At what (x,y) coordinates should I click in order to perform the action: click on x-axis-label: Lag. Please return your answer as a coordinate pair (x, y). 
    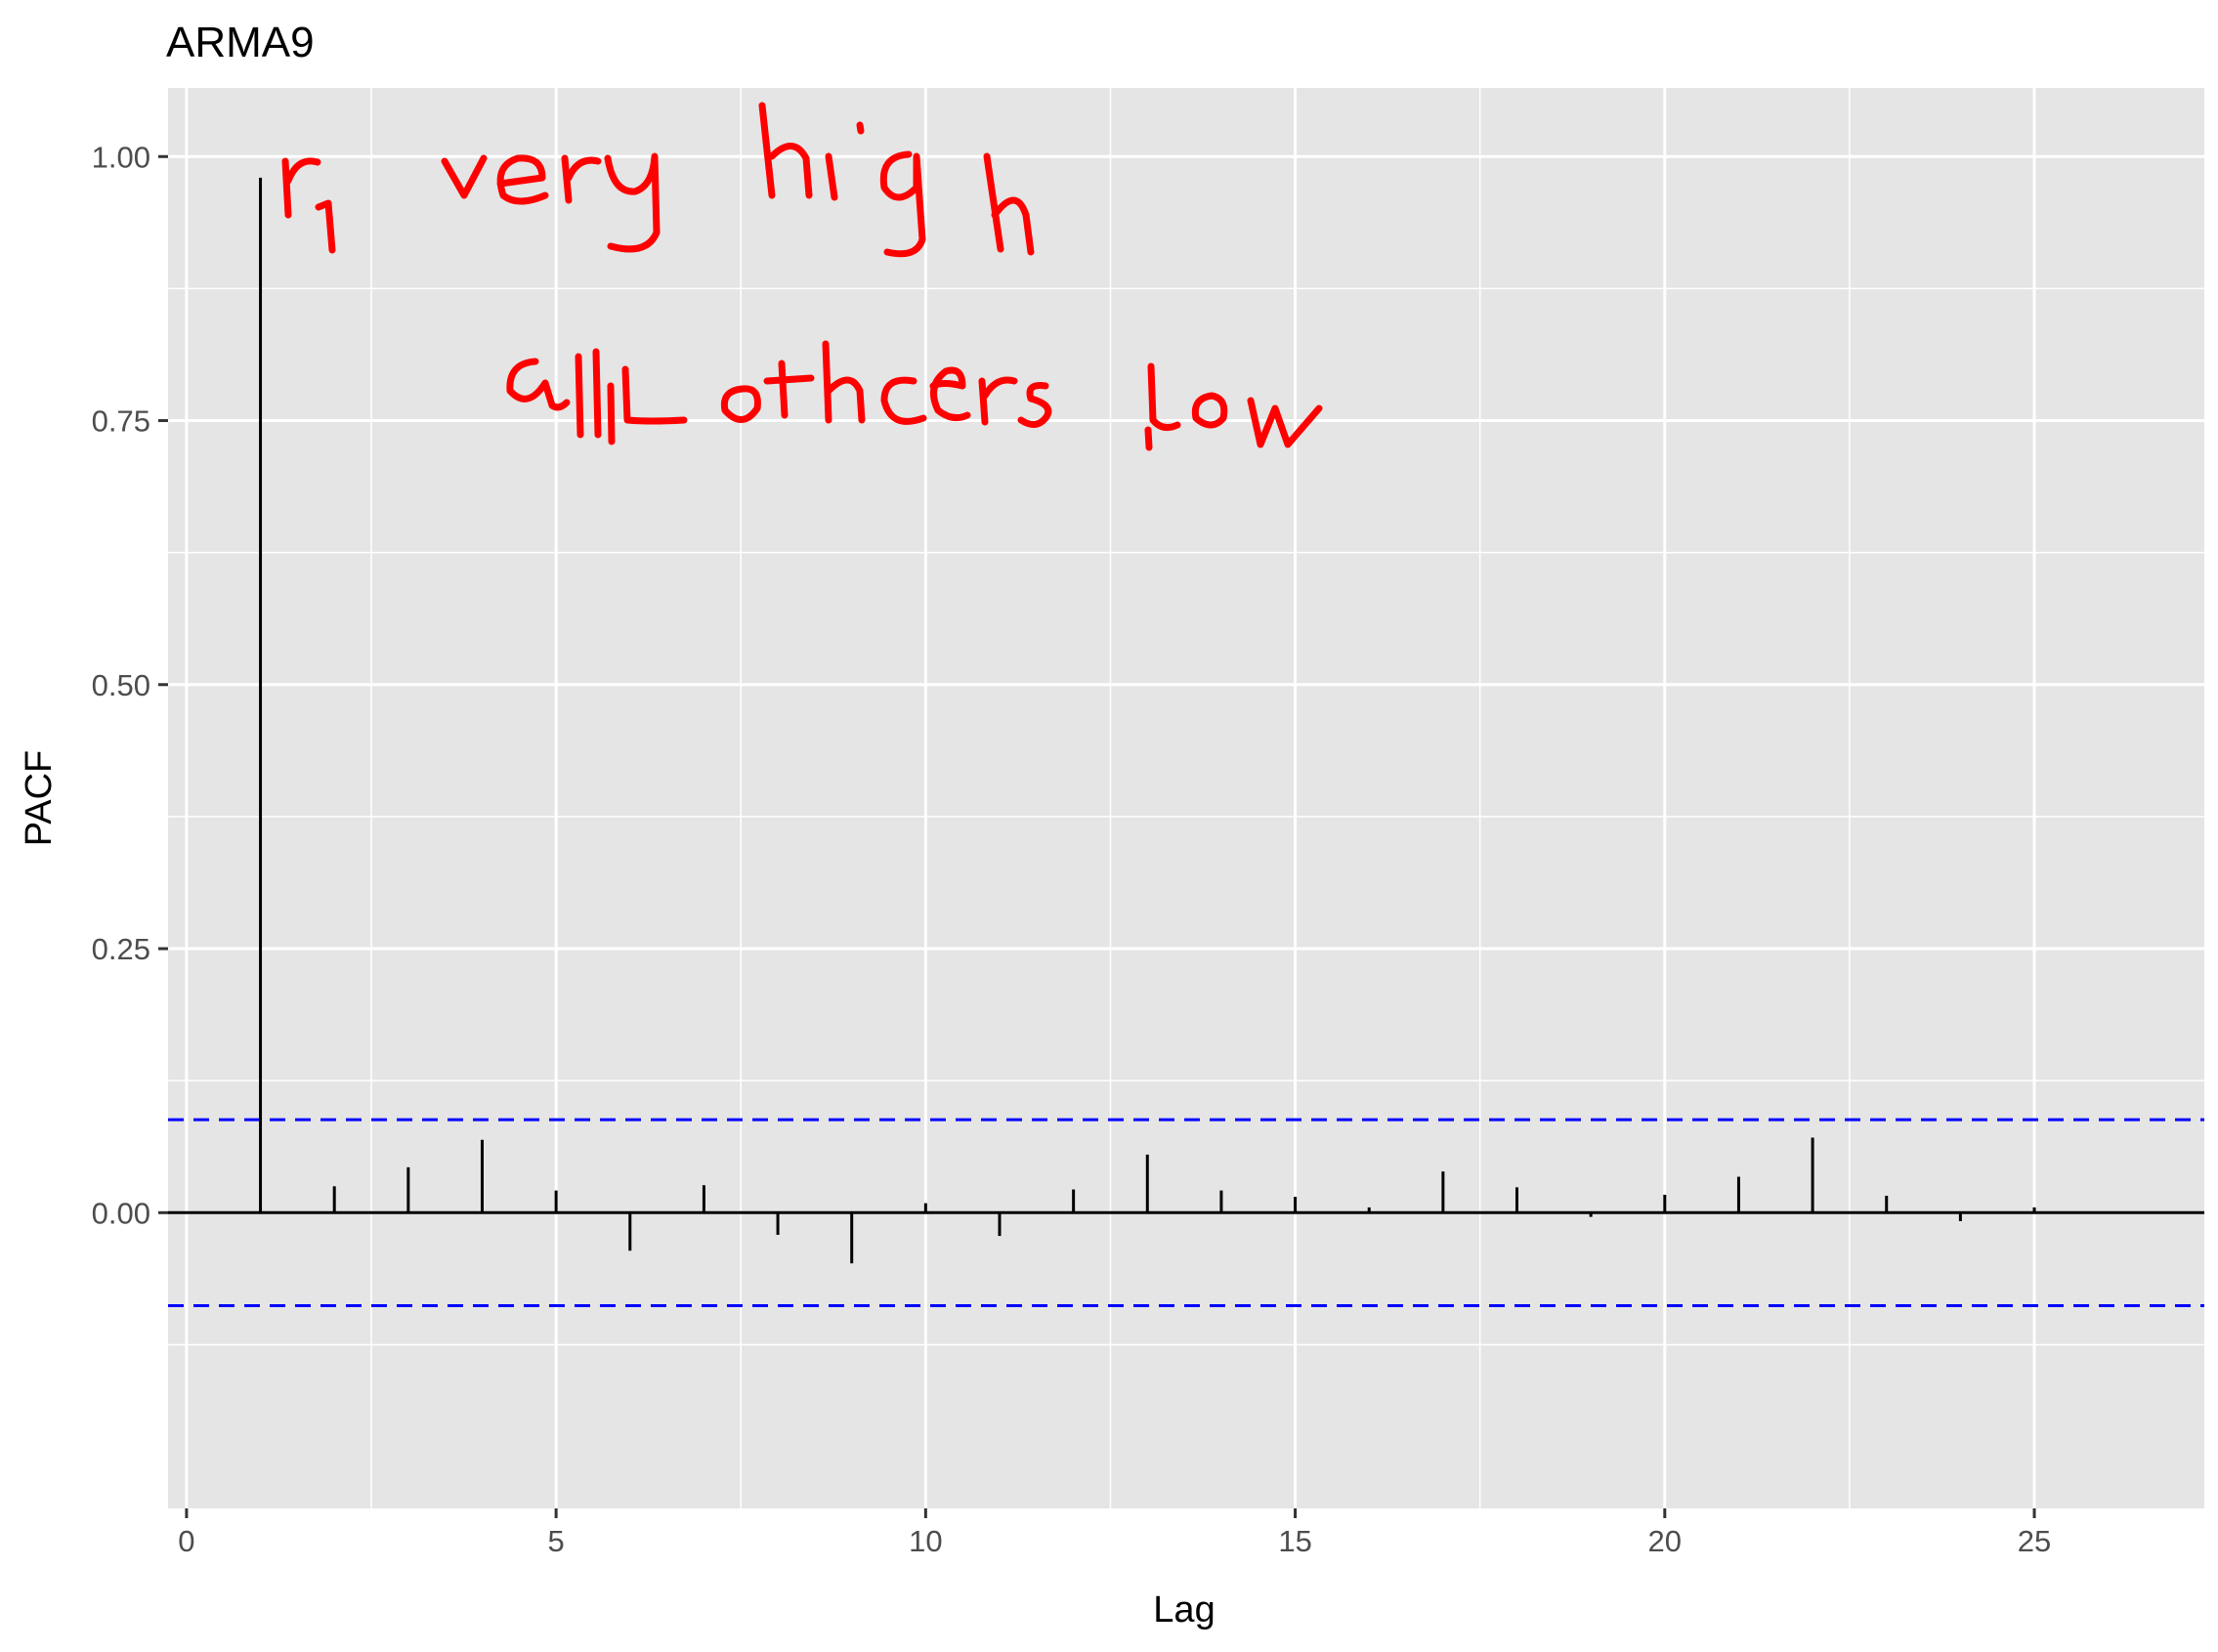
    Looking at the image, I should click on (1184, 1610).